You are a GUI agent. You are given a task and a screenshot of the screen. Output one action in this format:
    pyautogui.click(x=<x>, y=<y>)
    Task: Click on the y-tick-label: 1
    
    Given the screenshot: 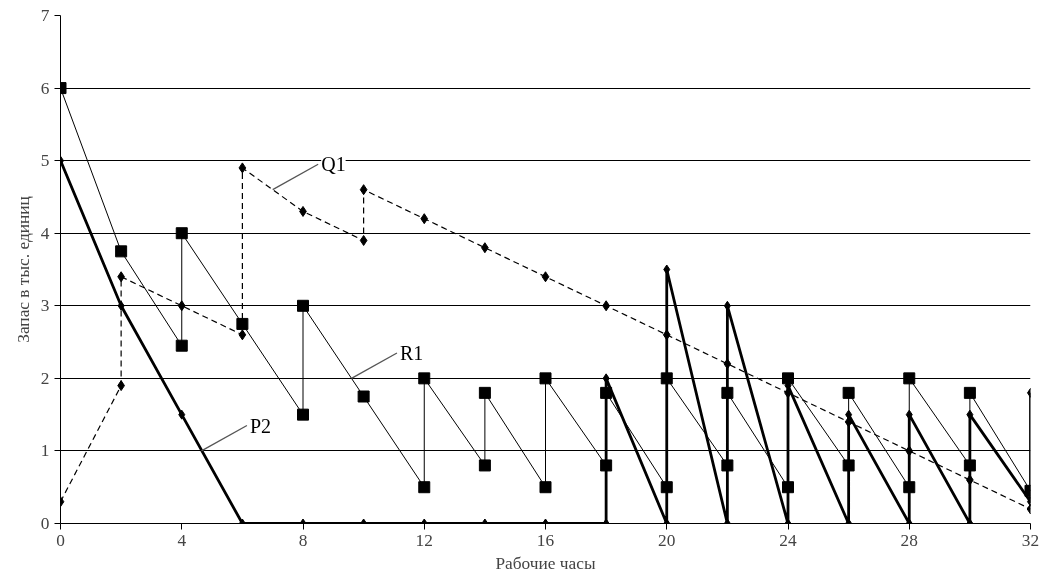 What is the action you would take?
    pyautogui.click(x=45, y=451)
    